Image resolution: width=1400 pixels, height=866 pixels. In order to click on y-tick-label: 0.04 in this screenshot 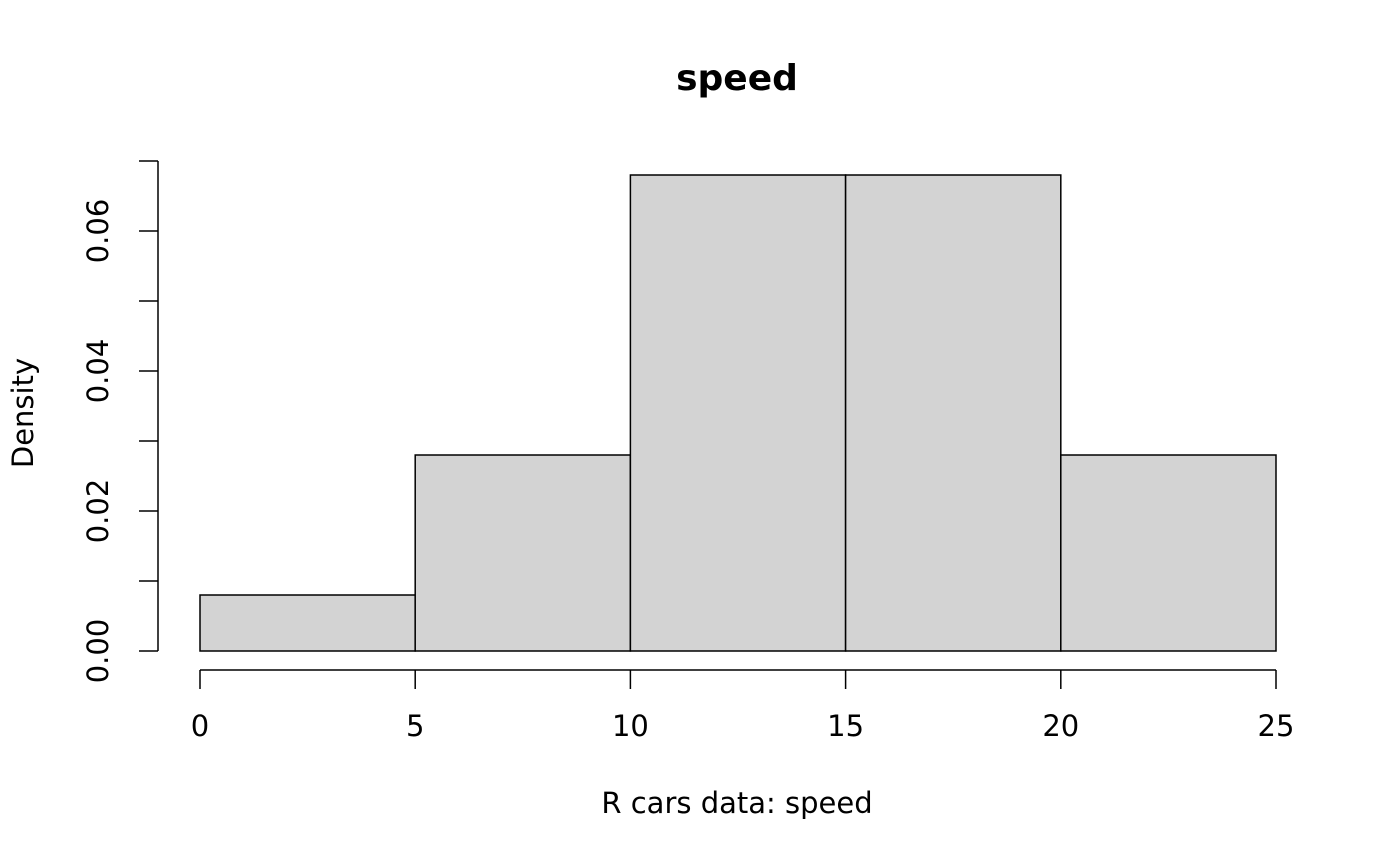, I will do `click(98, 371)`.